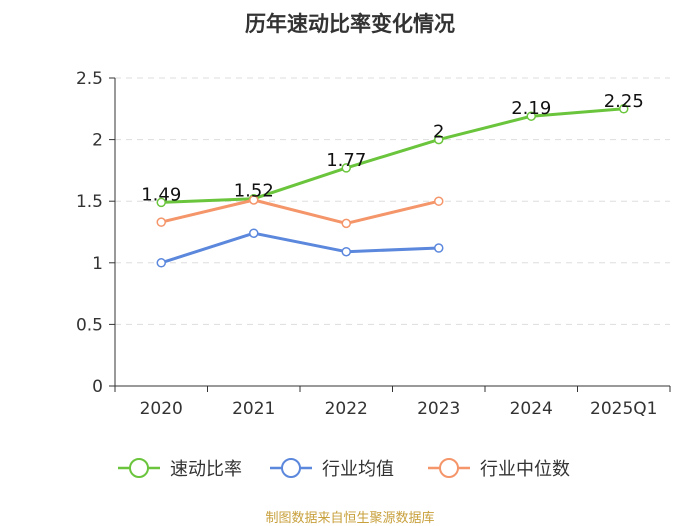 The image size is (700, 526). I want to click on data-label: 1.52, so click(254, 191).